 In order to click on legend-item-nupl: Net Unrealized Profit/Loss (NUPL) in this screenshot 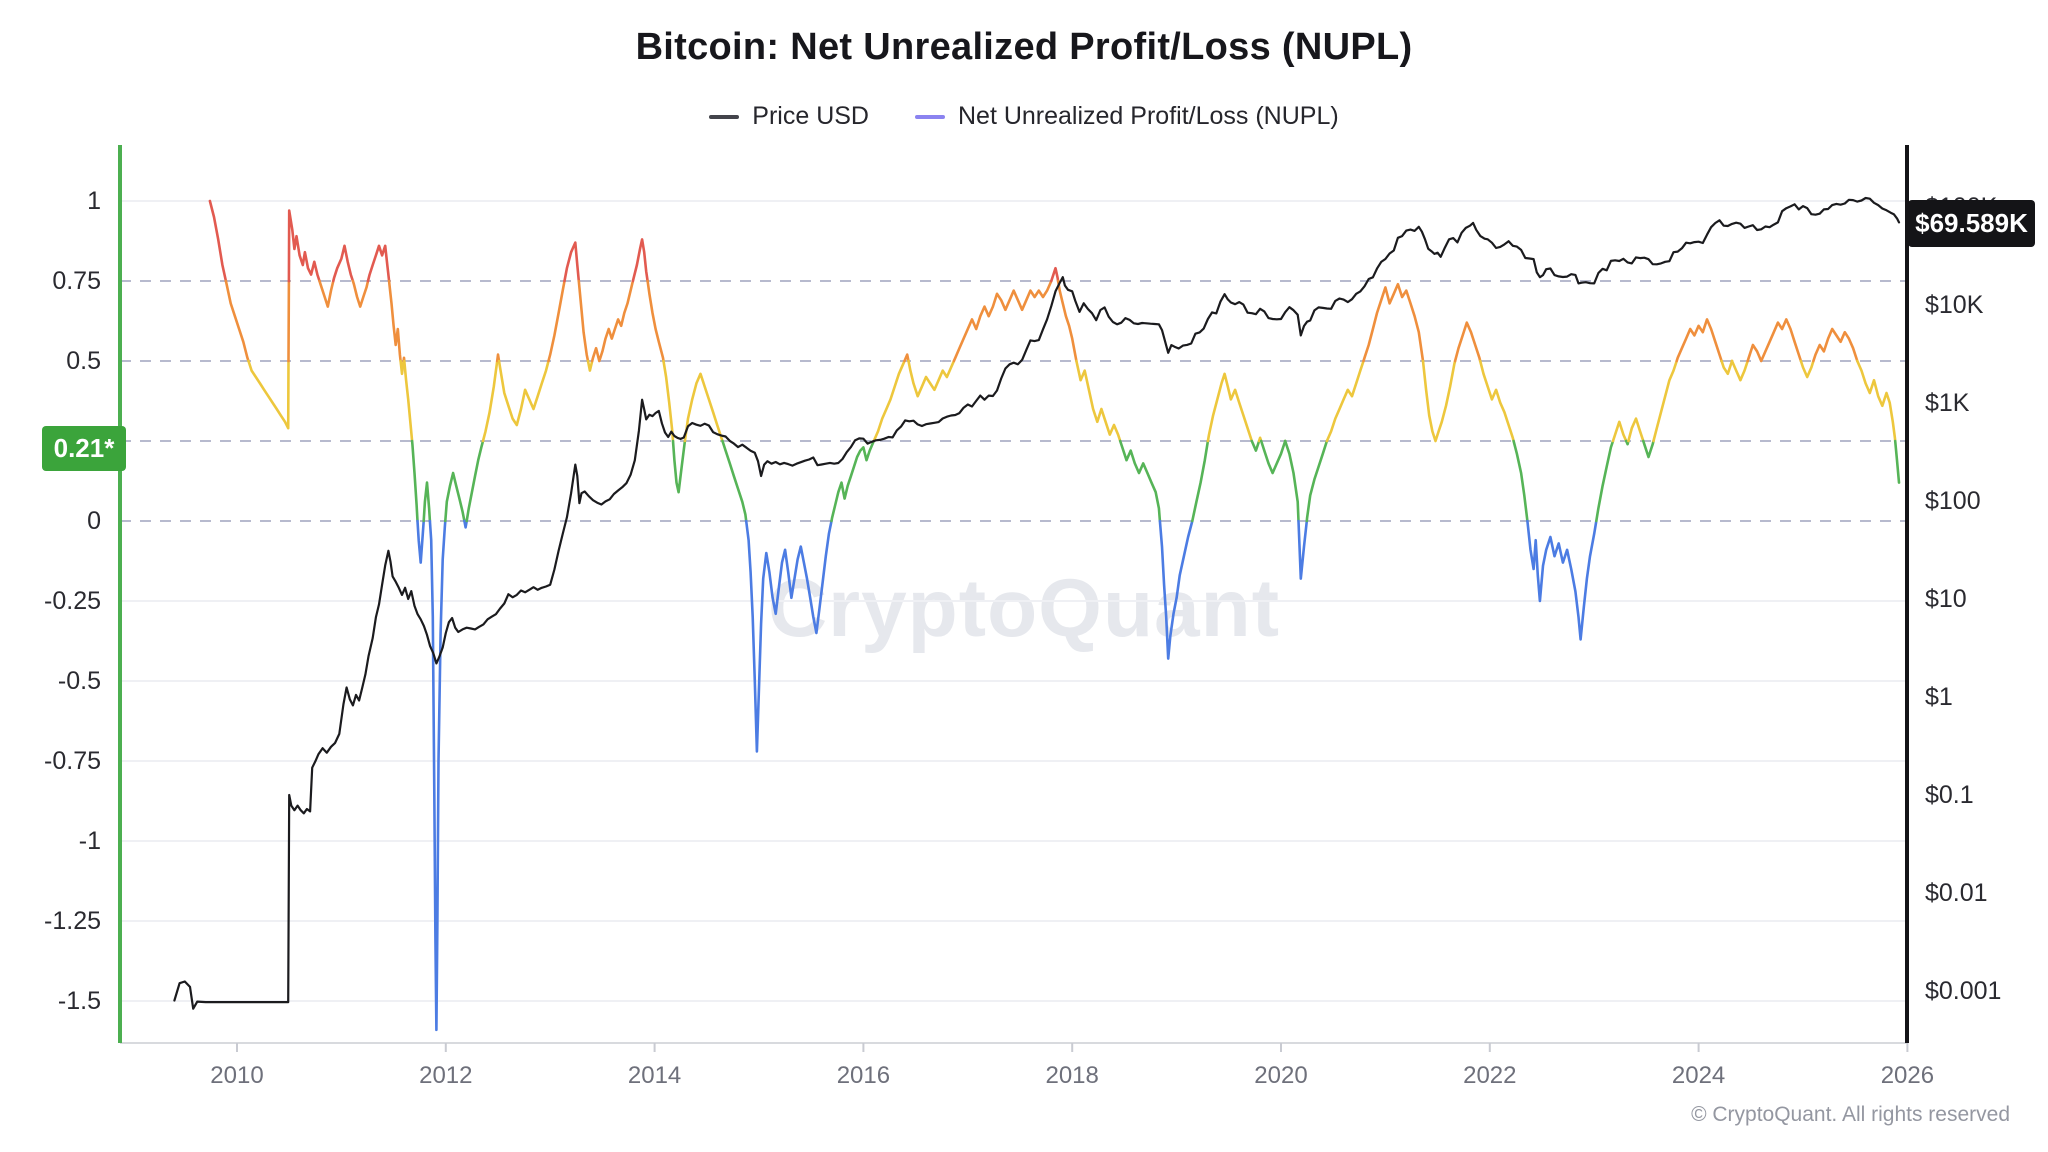, I will do `click(1126, 116)`.